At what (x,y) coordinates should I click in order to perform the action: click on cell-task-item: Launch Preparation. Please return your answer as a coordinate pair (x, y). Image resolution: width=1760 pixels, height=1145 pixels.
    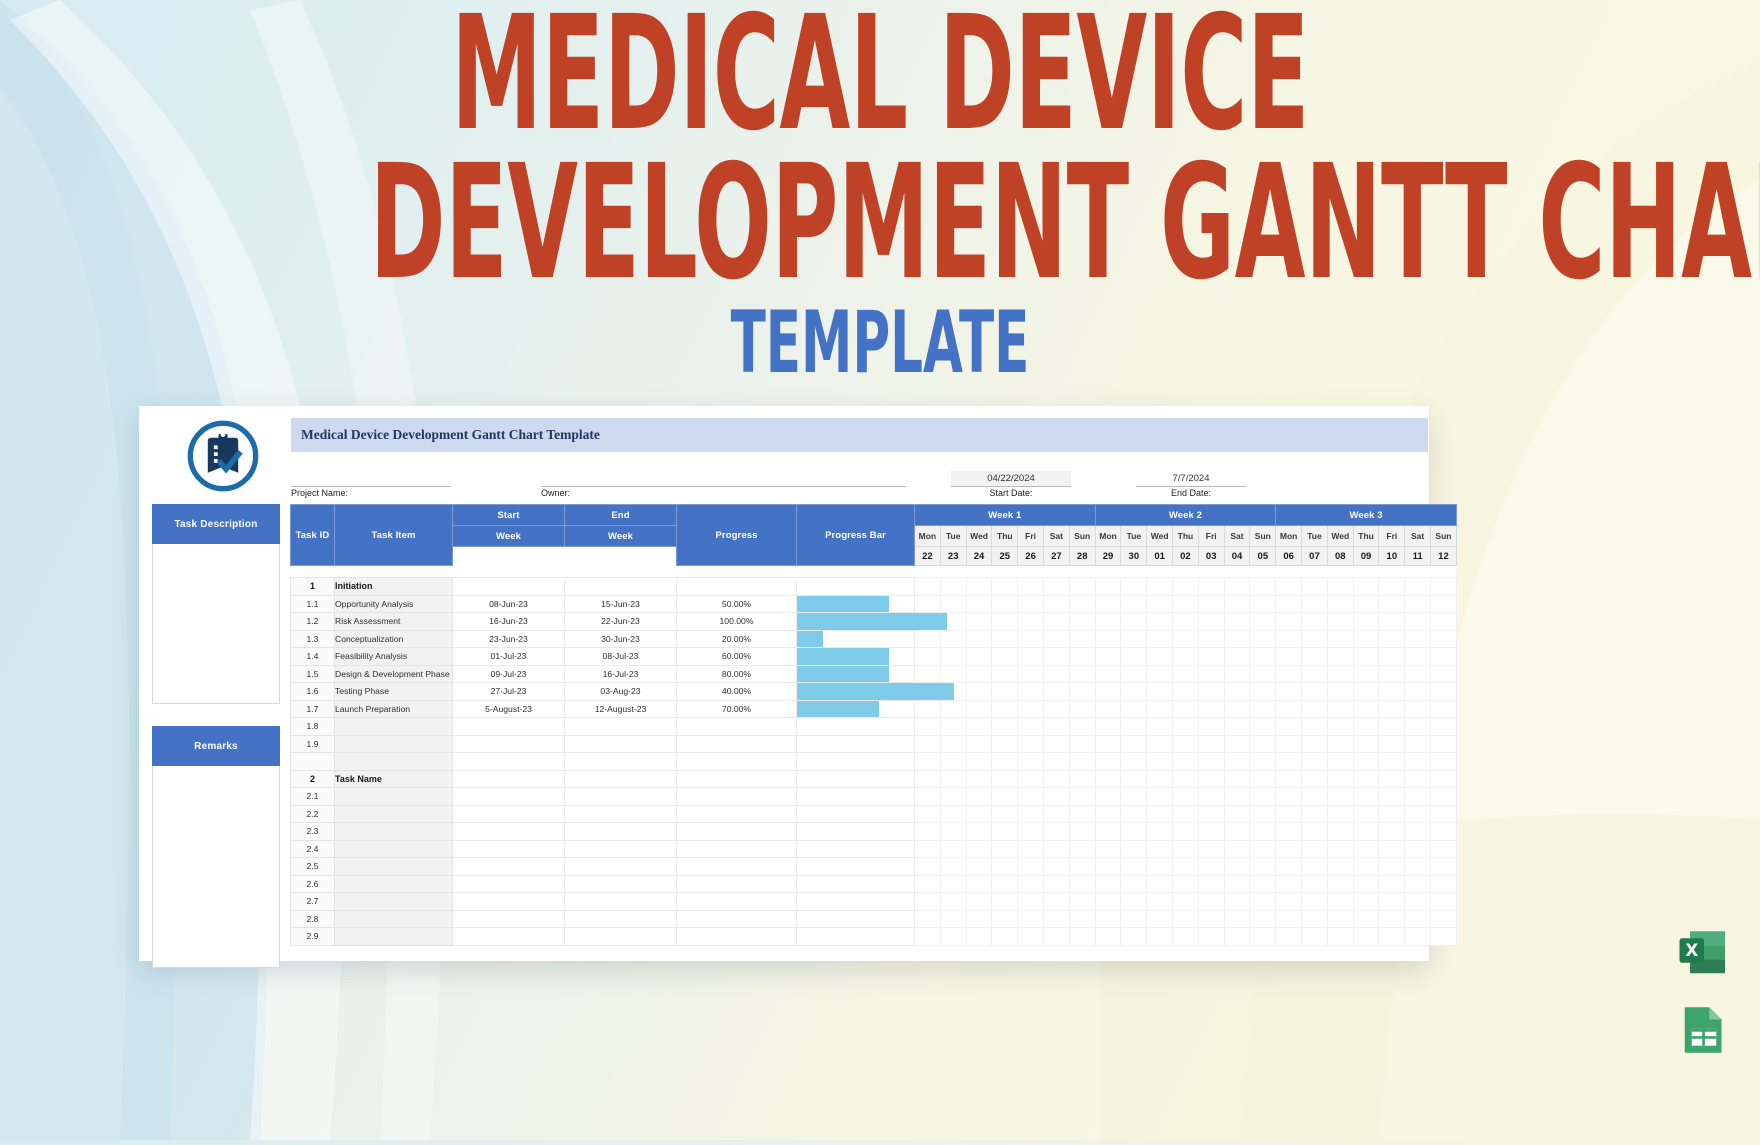
    Looking at the image, I should click on (393, 708).